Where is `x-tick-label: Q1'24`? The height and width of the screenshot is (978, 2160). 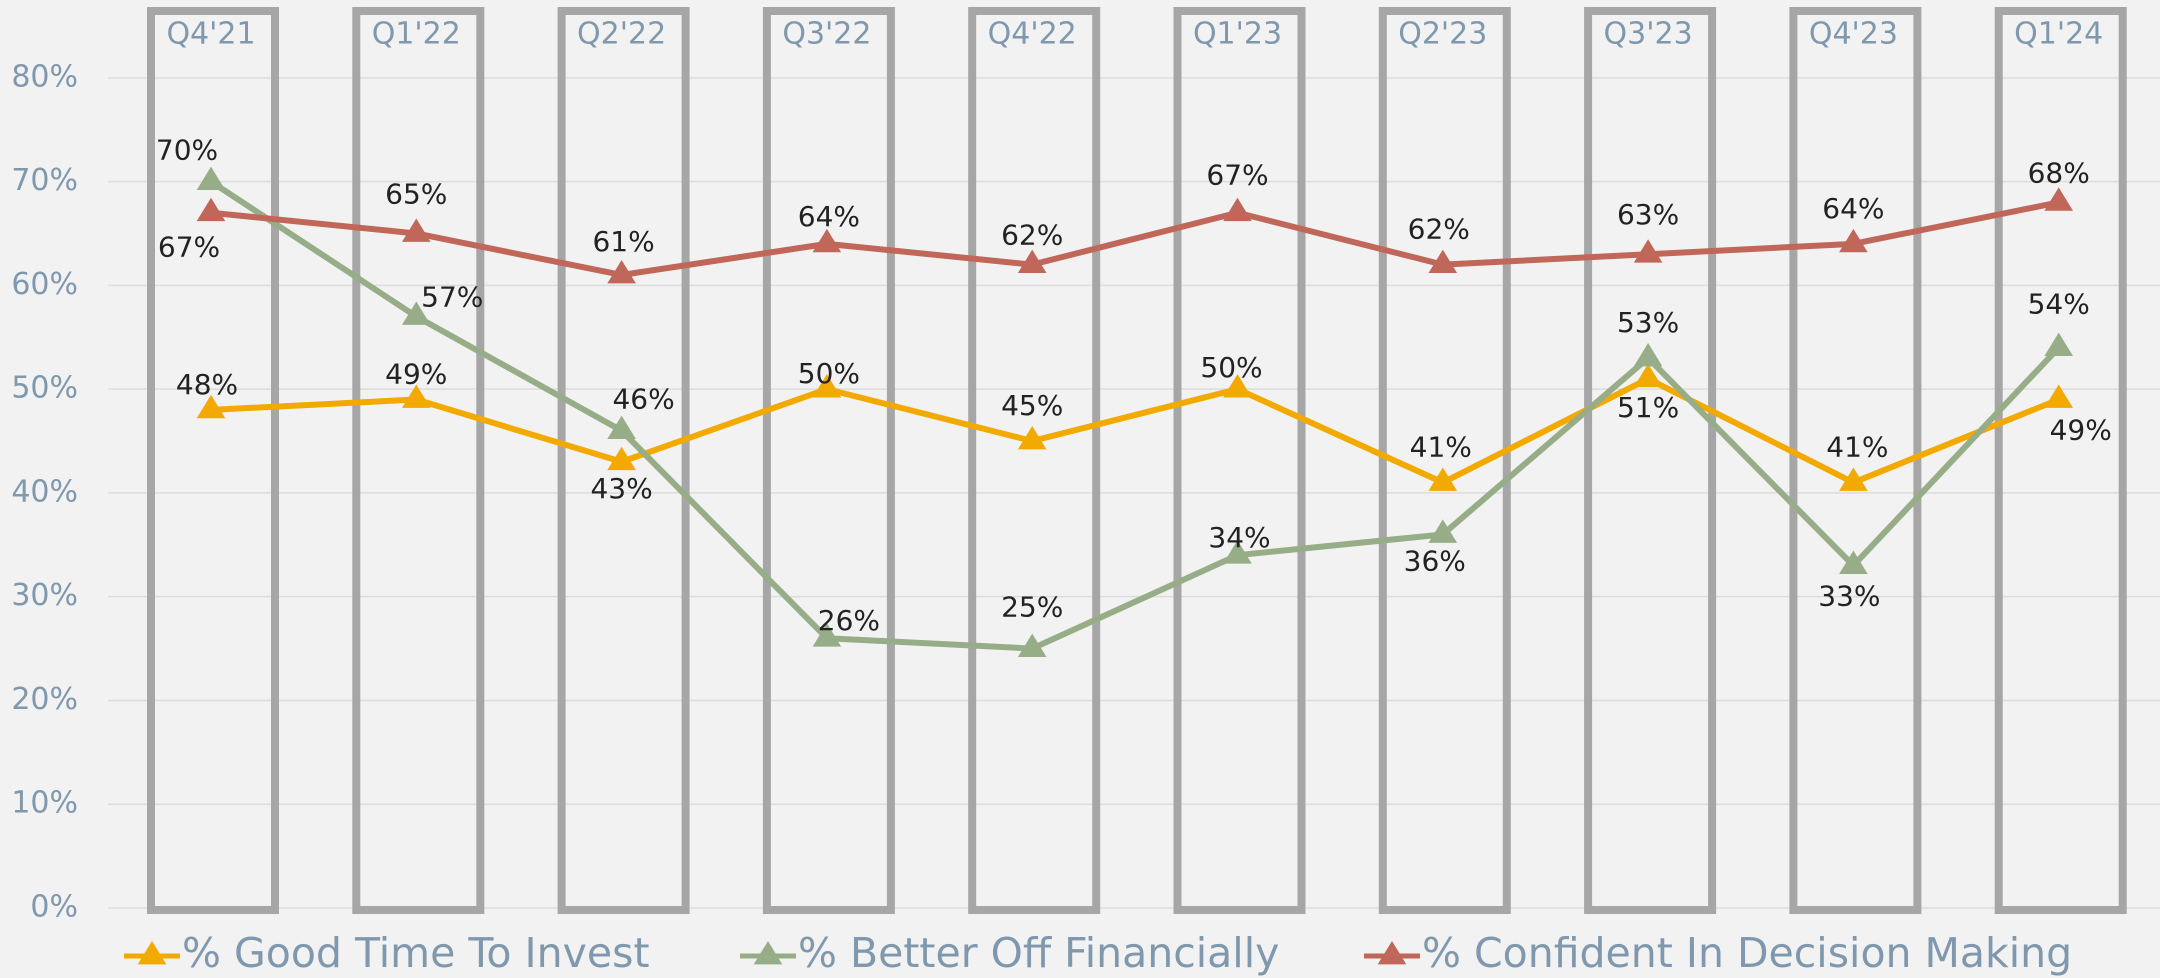 x-tick-label: Q1'24 is located at coordinates (2058, 34).